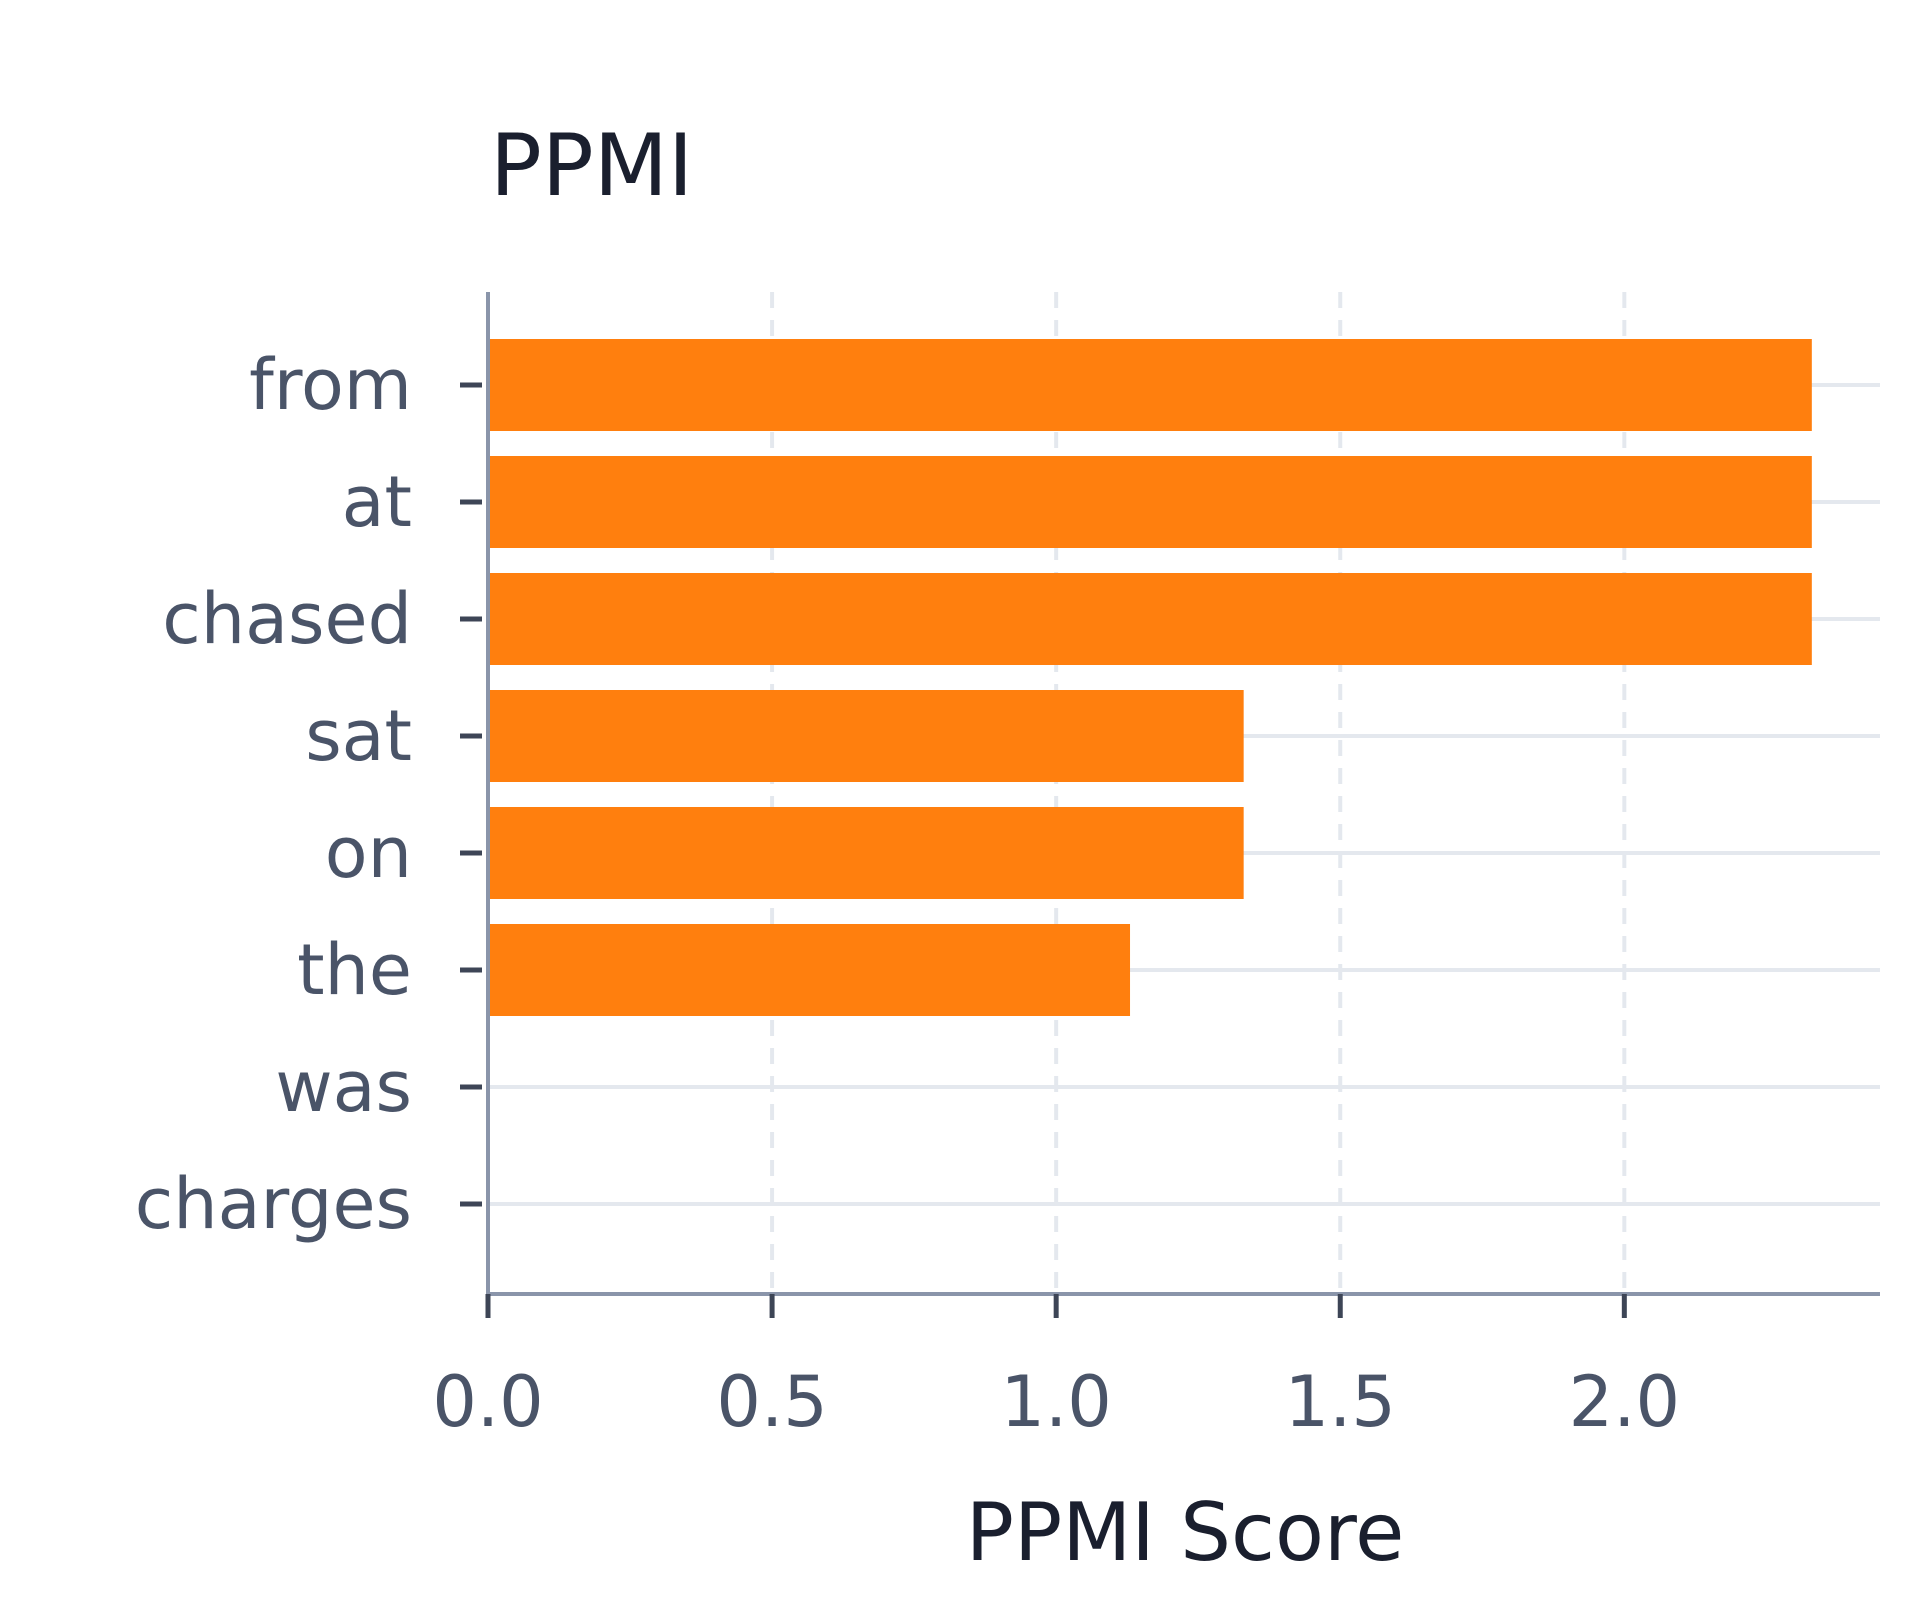 This screenshot has height=1600, width=1920. I want to click on x-tick-label: 0.0, so click(487, 1402).